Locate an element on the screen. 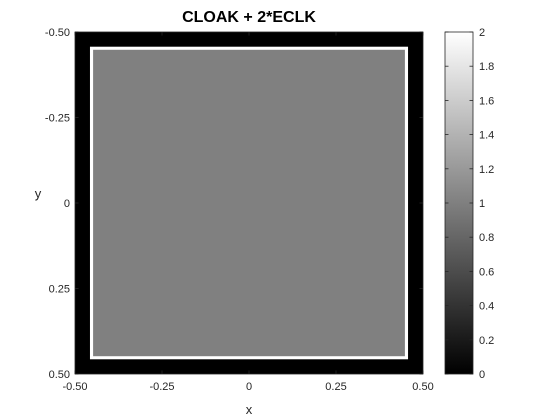  y-tick-label: 0.25 is located at coordinates (59, 290).